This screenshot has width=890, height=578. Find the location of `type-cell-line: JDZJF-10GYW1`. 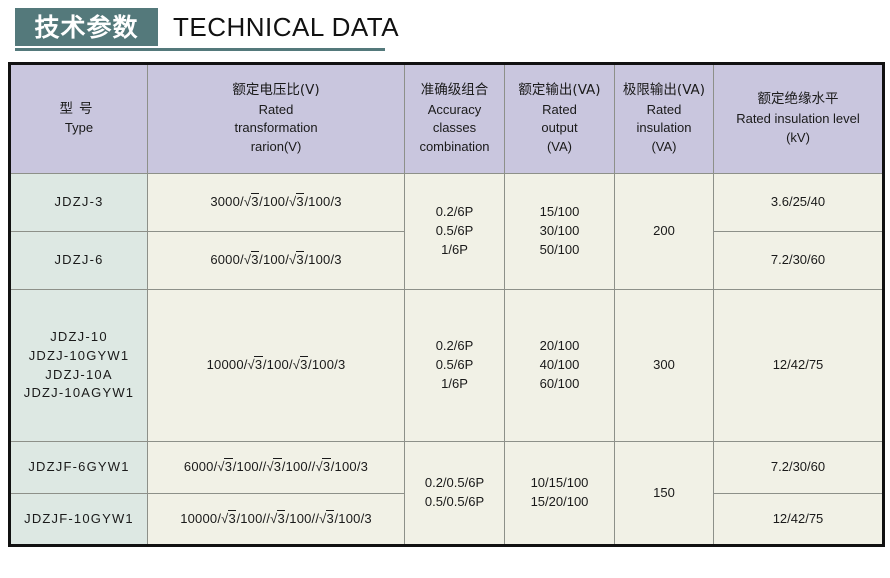

type-cell-line: JDZJF-10GYW1 is located at coordinates (79, 518).